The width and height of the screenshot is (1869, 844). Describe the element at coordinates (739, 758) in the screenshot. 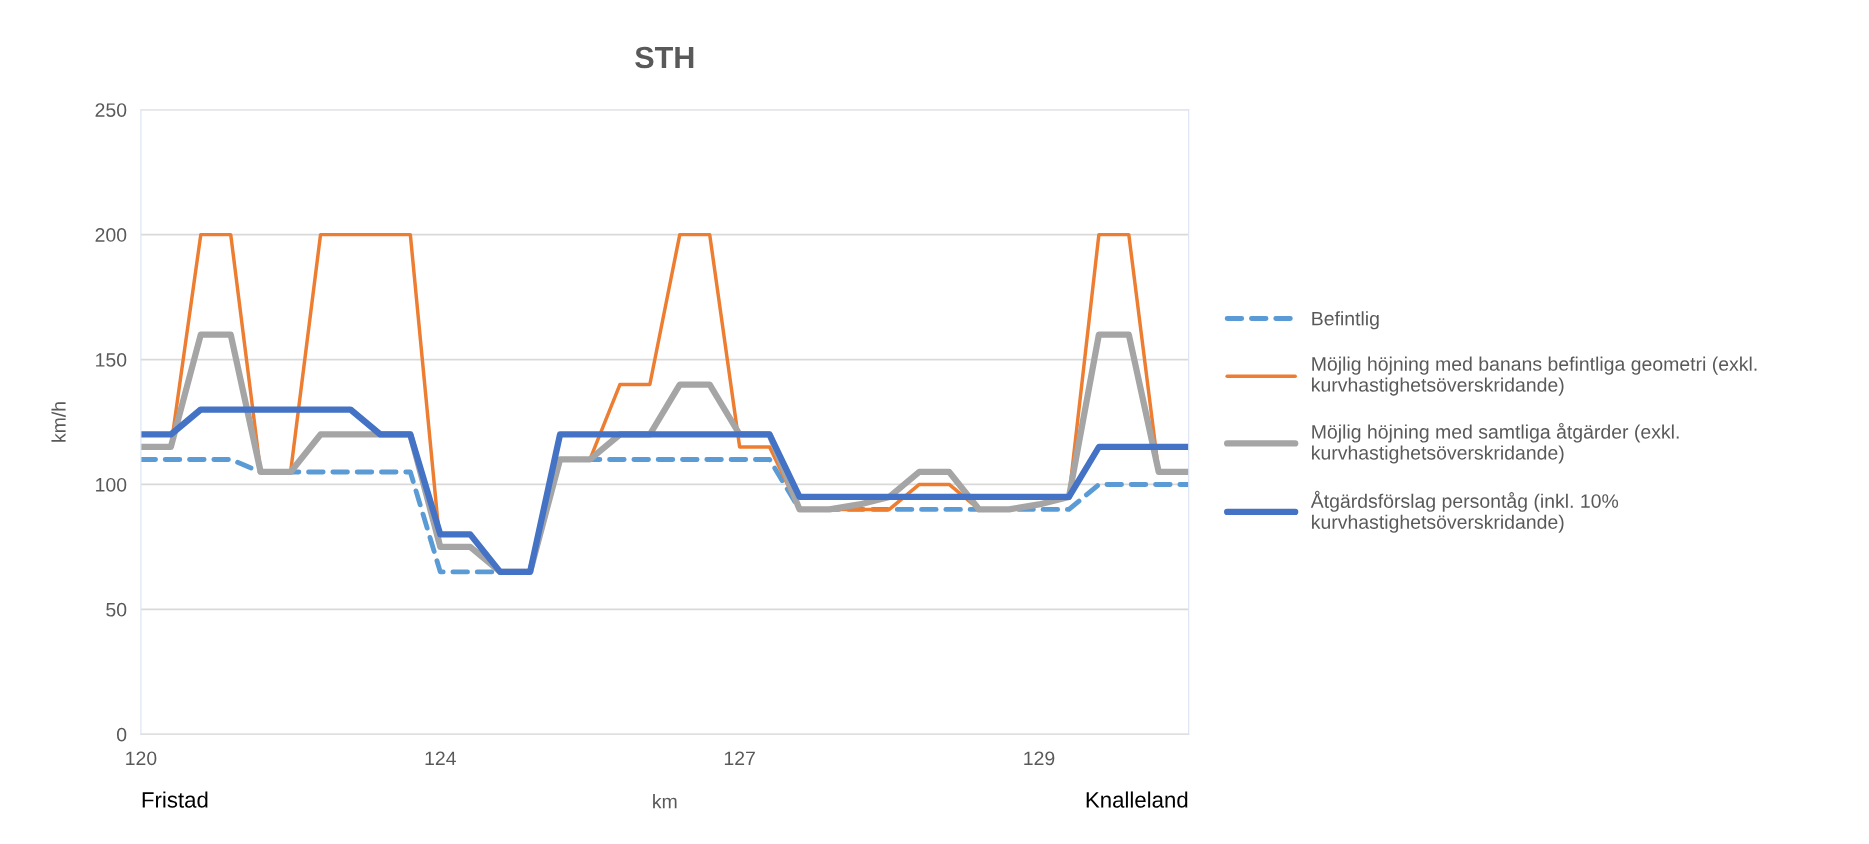

I see `x-tick-label: 127` at that location.